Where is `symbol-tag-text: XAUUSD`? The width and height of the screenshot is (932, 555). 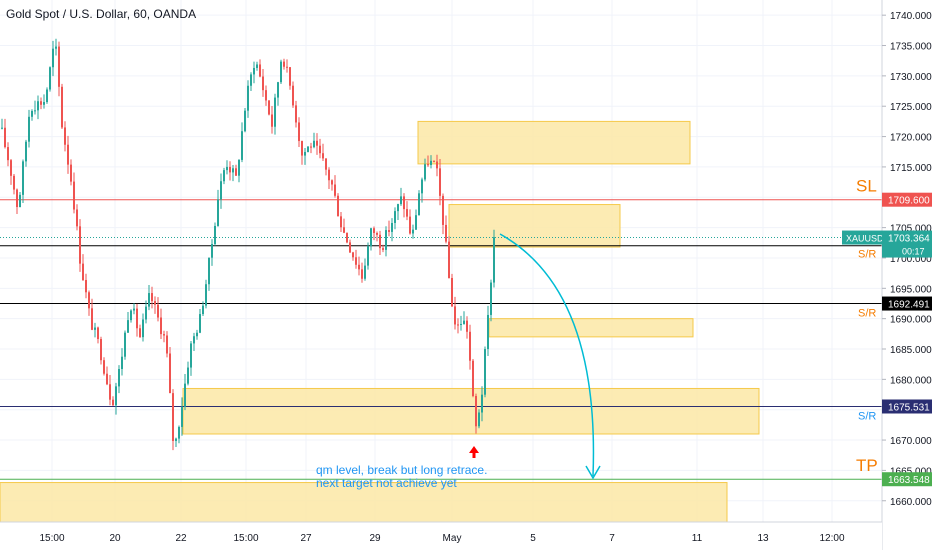 symbol-tag-text: XAUUSD is located at coordinates (865, 239).